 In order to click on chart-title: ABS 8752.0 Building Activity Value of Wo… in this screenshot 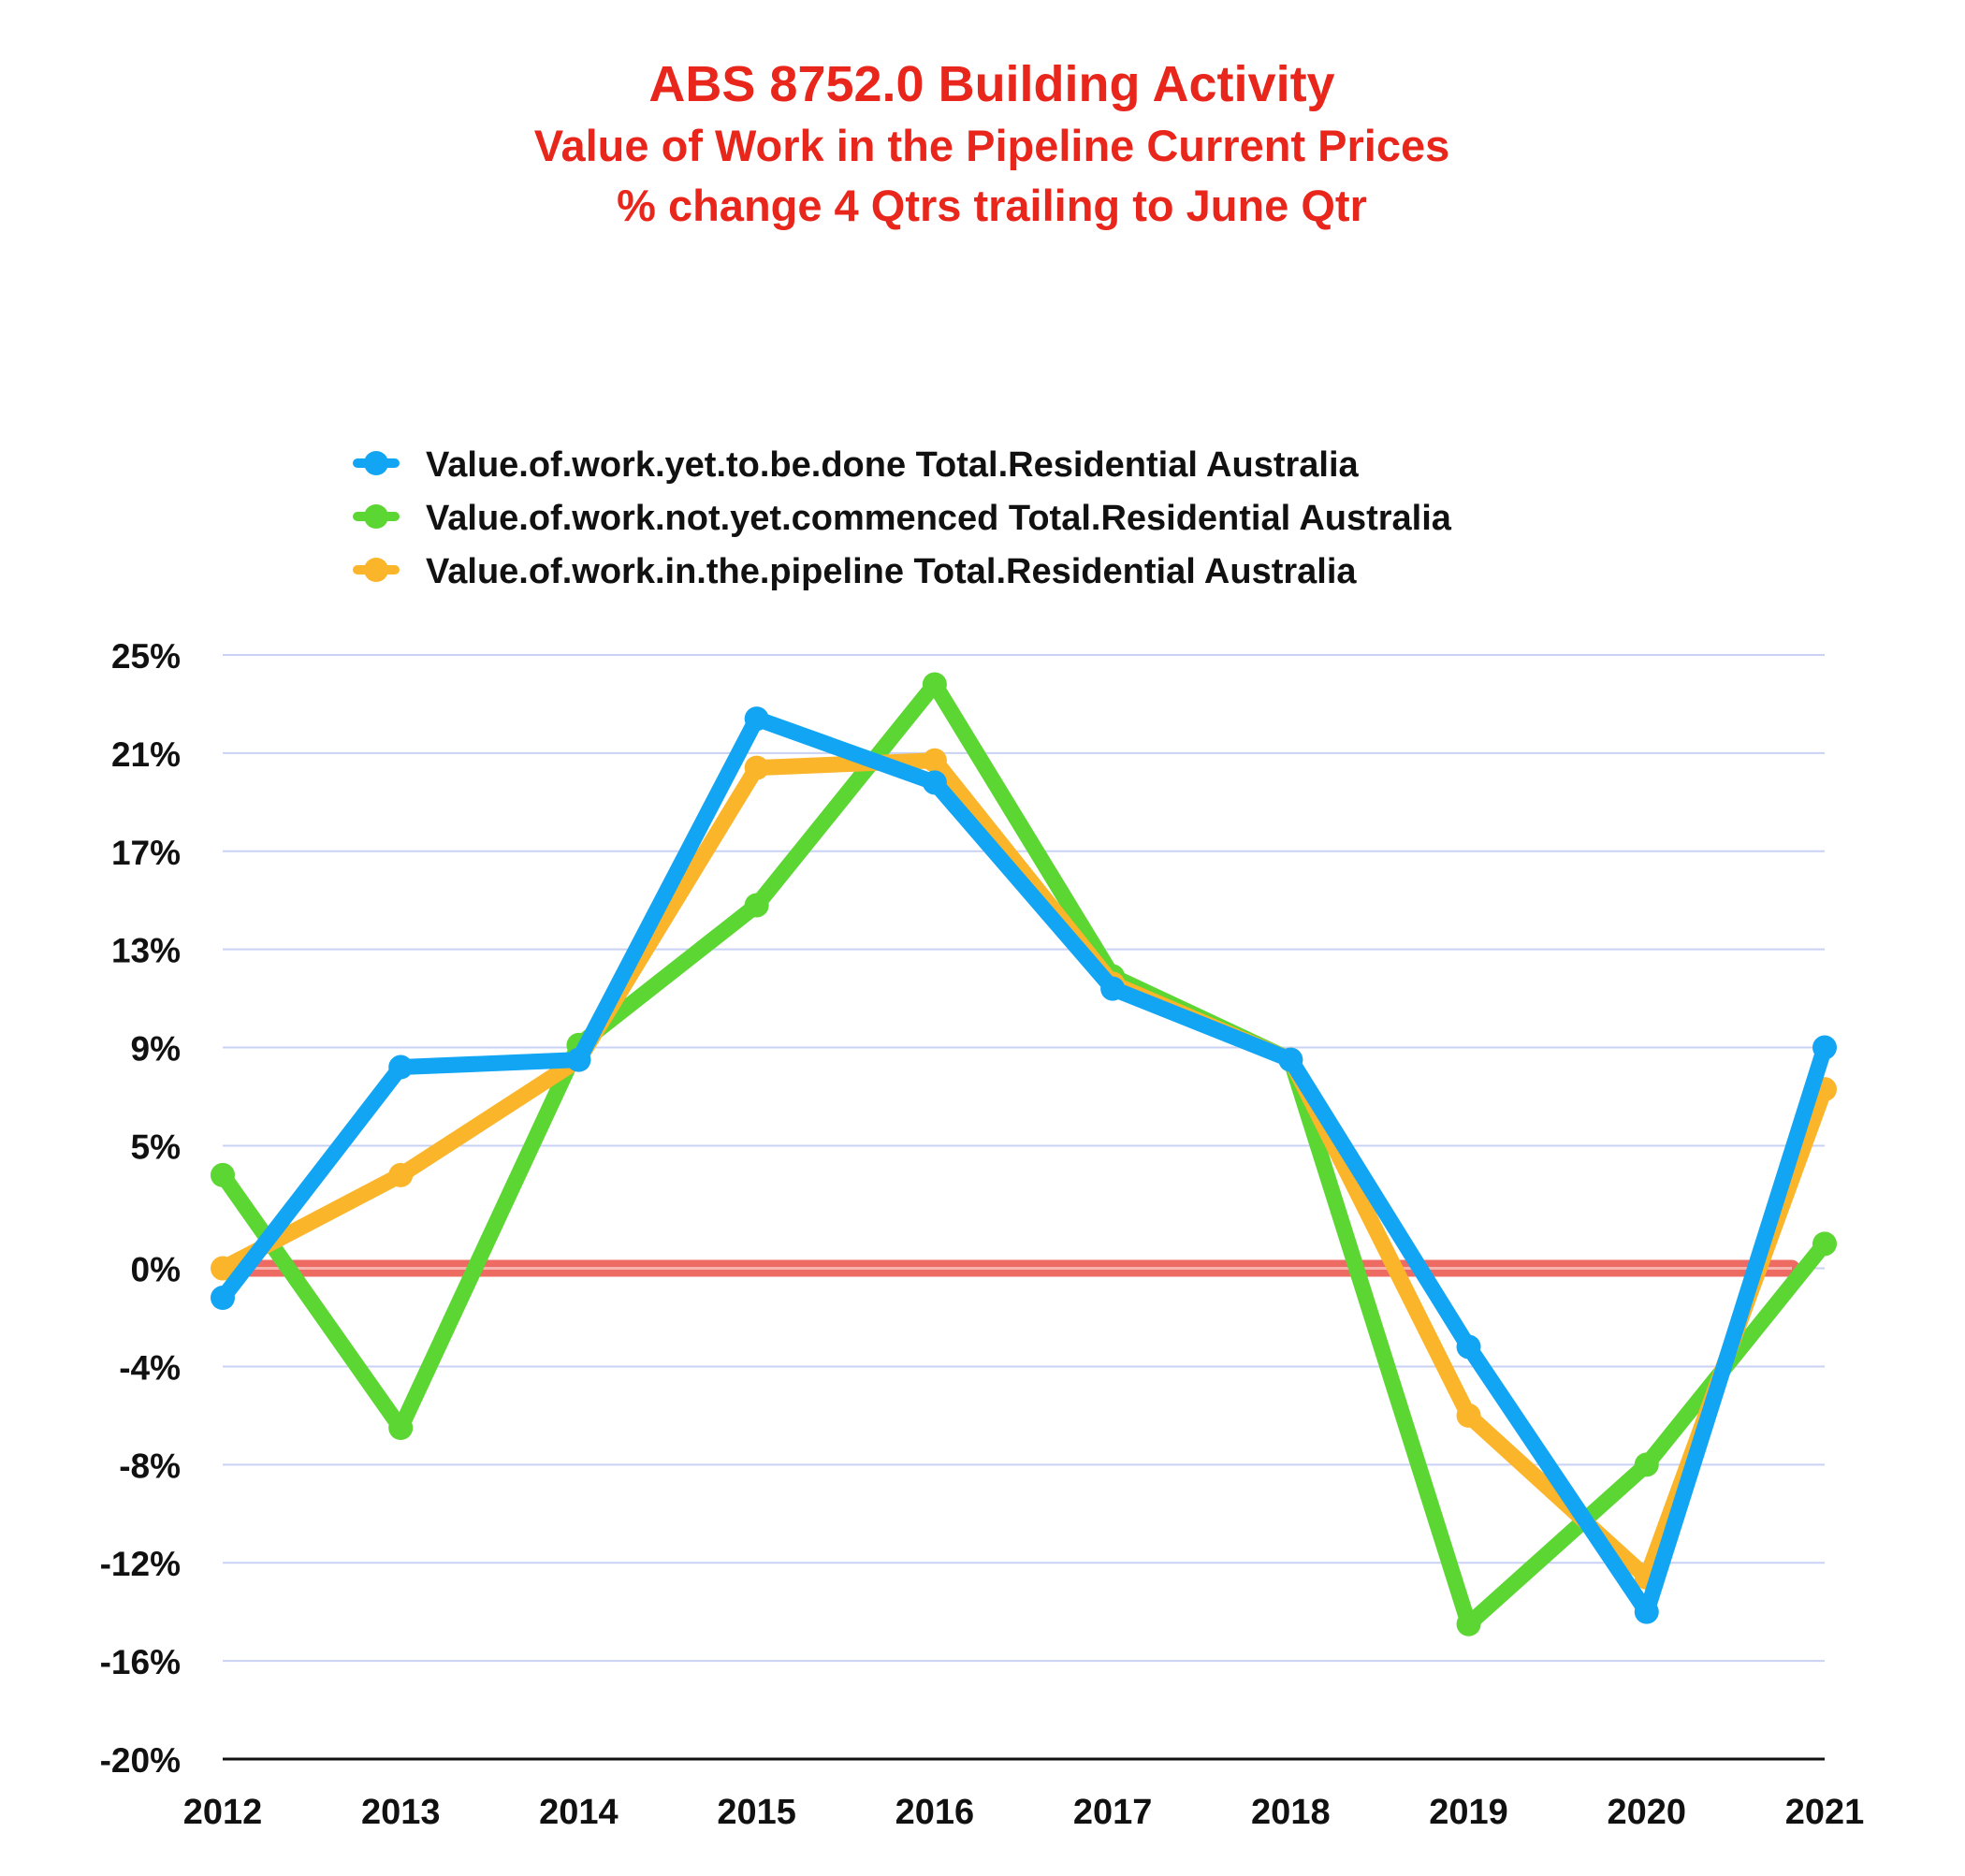, I will do `click(992, 143)`.